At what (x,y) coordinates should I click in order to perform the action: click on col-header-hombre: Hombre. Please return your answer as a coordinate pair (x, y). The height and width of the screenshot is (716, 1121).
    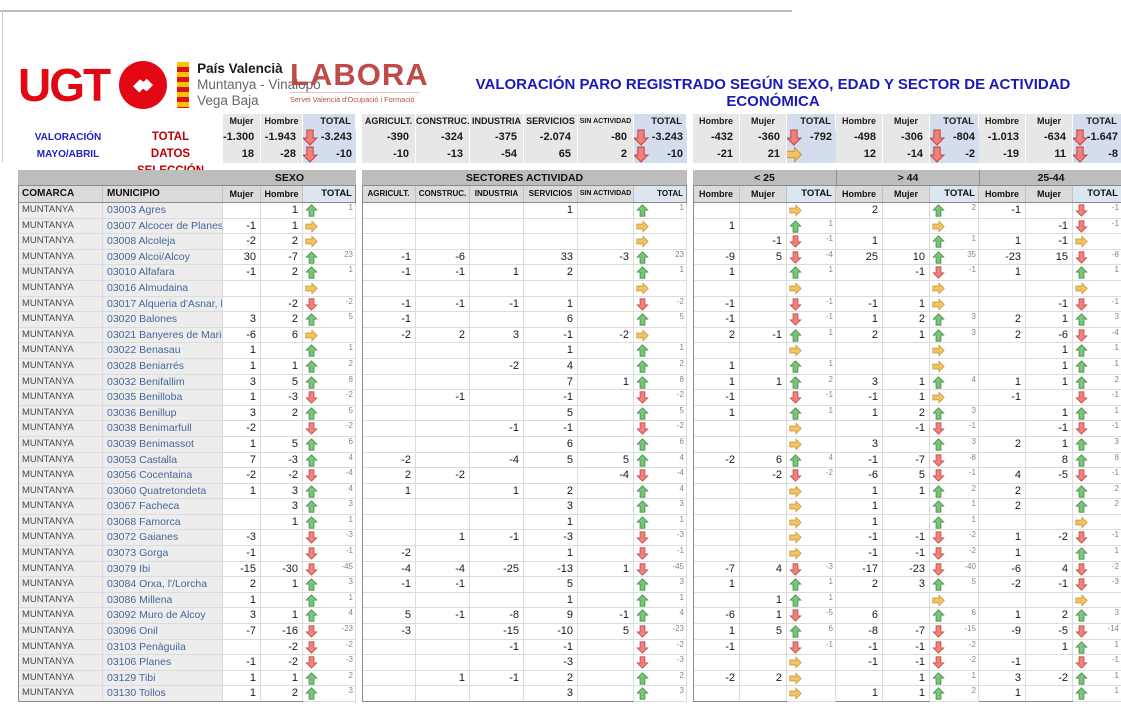
    Looking at the image, I should click on (282, 194).